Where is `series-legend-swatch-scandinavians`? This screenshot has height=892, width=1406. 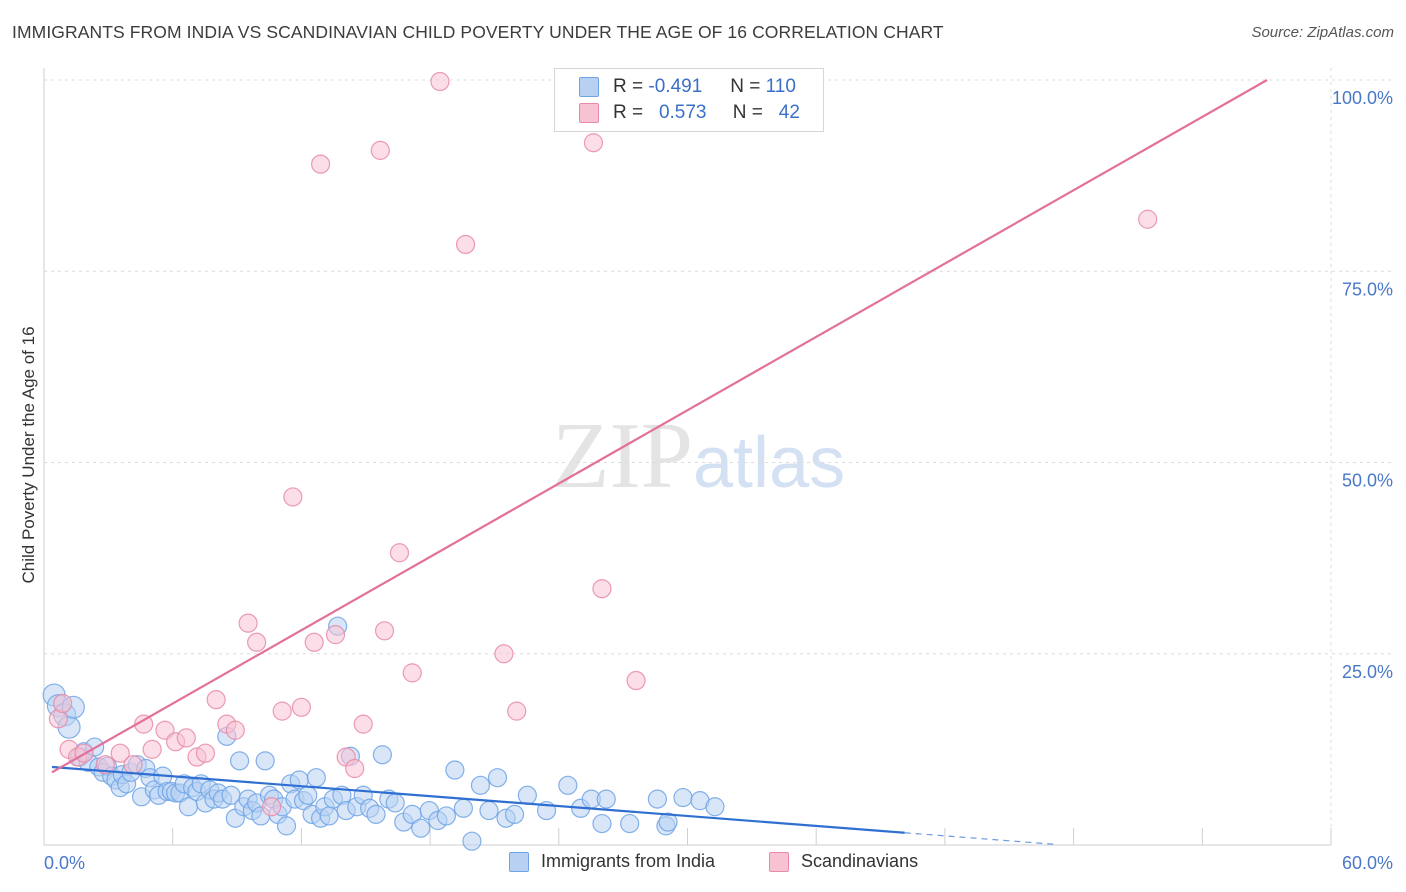
series-legend-swatch-scandinavians is located at coordinates (779, 861).